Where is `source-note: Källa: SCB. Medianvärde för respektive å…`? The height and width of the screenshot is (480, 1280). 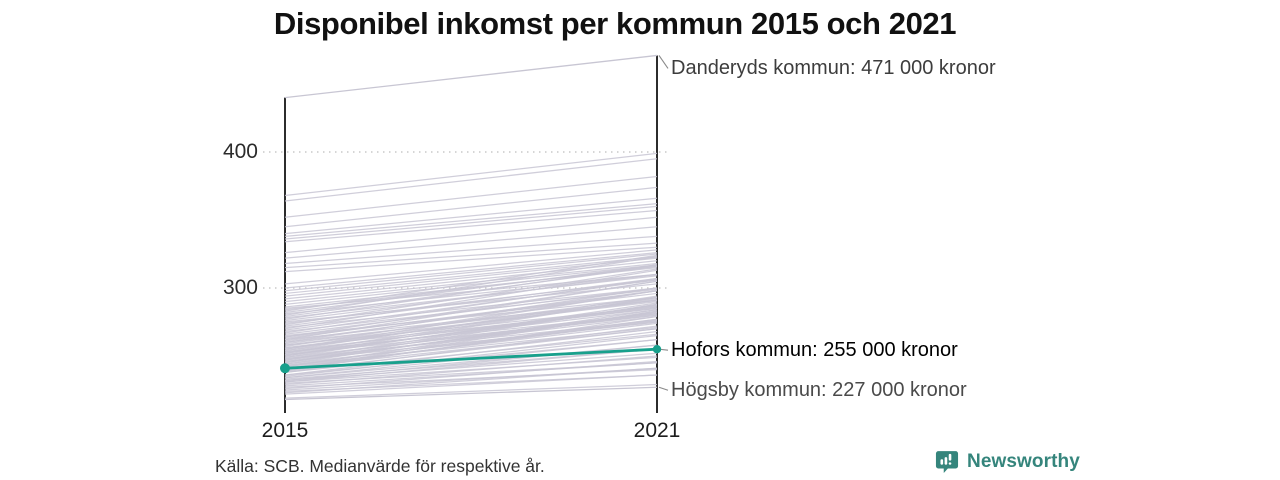
source-note: Källa: SCB. Medianvärde för respektive å… is located at coordinates (380, 466).